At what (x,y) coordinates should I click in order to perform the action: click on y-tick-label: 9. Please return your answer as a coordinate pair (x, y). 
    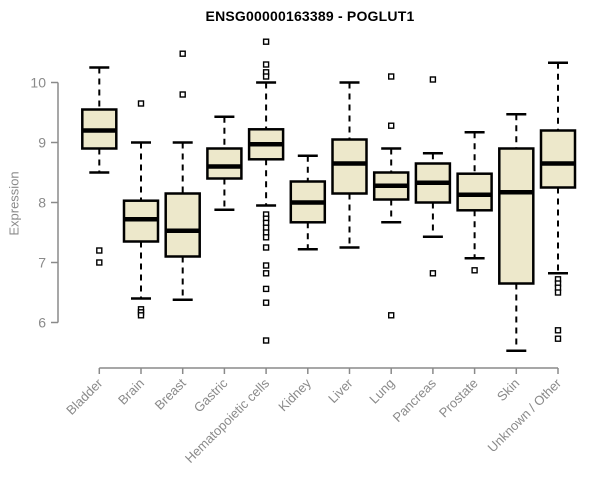
    Looking at the image, I should click on (42, 143).